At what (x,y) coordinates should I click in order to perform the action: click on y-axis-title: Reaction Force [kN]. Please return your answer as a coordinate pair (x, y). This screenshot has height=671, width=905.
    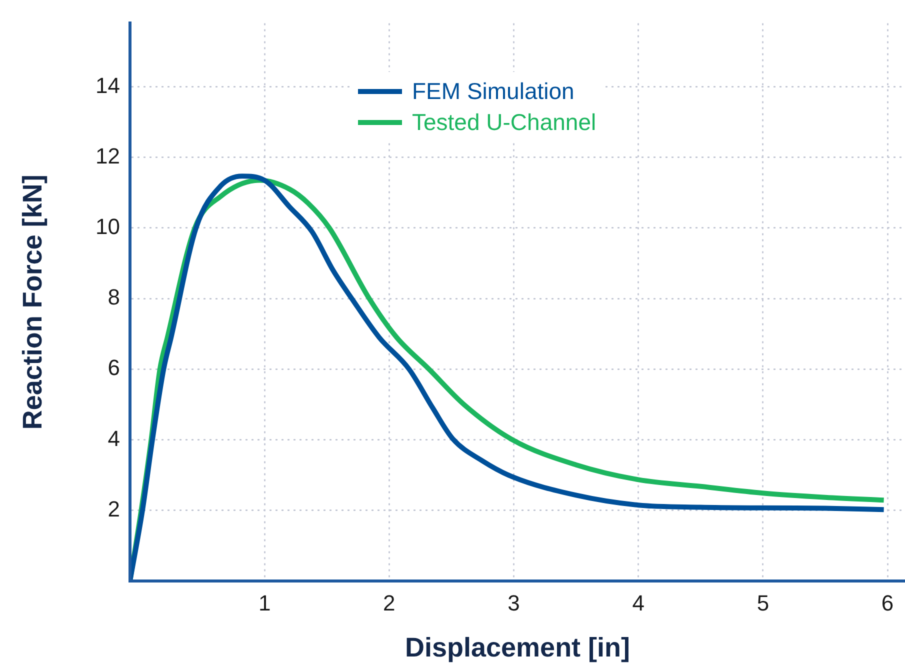
    Looking at the image, I should click on (33, 302).